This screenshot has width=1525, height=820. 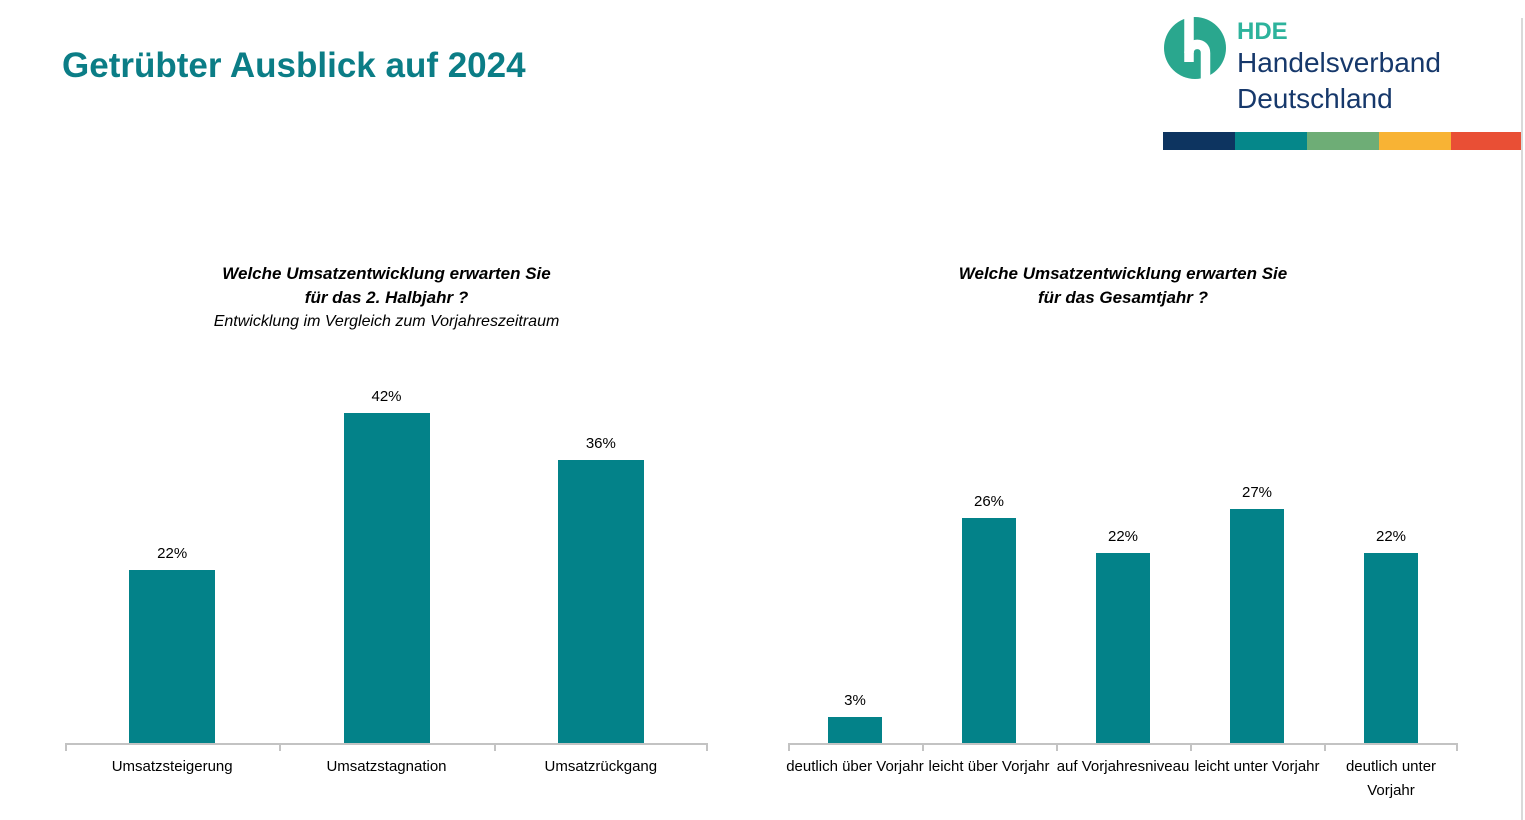 What do you see at coordinates (1391, 778) in the screenshot?
I see `category-label: deutlich unter Vorjahr` at bounding box center [1391, 778].